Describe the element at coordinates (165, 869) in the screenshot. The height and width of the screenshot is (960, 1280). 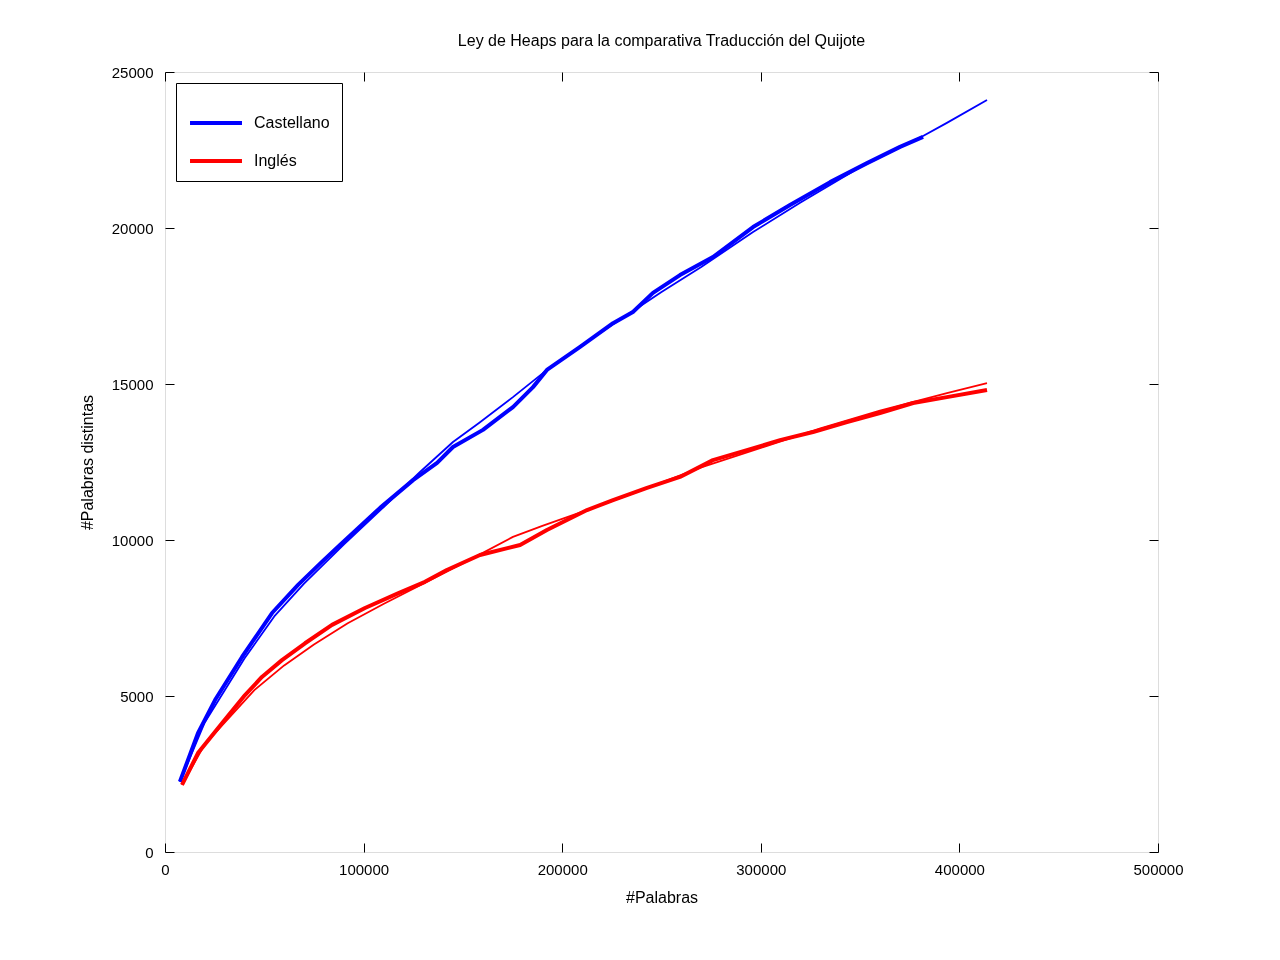
I see `x-tick-label: 0` at that location.